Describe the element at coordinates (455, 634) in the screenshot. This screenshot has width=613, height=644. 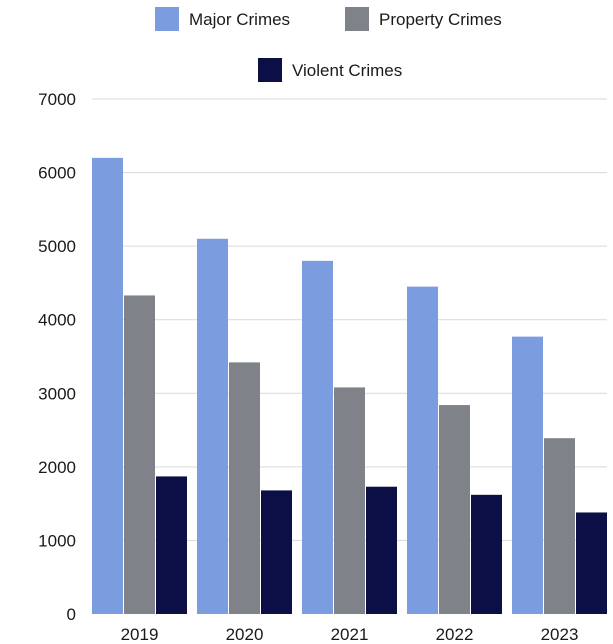
I see `x-tick-label: 2022` at that location.